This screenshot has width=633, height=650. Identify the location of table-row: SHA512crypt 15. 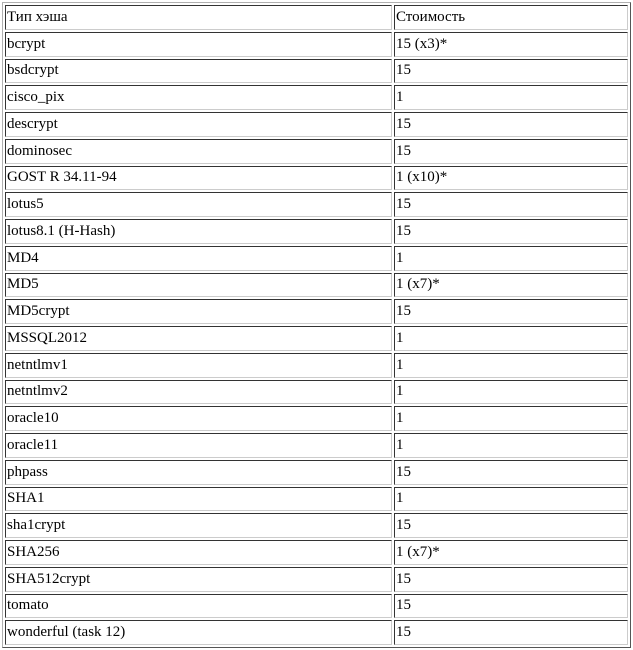
(316, 579).